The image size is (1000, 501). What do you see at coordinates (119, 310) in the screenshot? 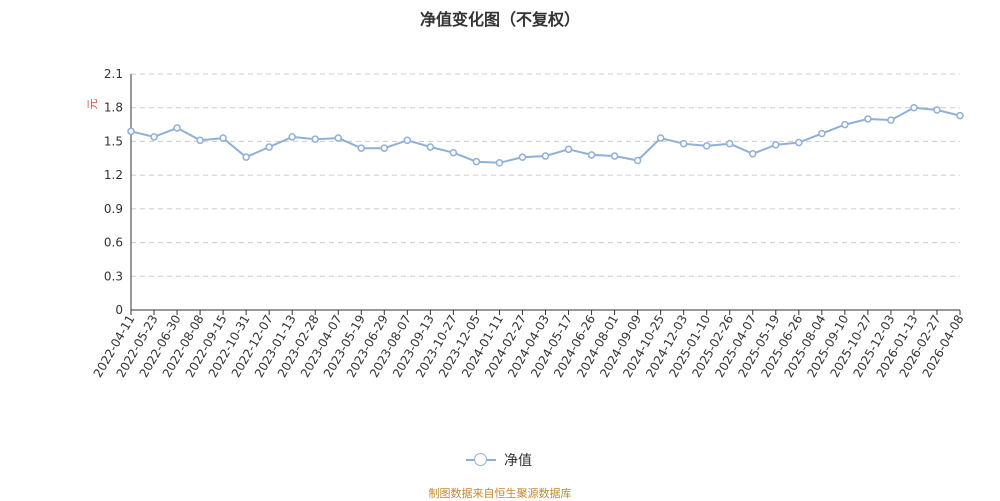
I see `y-tick-label: 0` at bounding box center [119, 310].